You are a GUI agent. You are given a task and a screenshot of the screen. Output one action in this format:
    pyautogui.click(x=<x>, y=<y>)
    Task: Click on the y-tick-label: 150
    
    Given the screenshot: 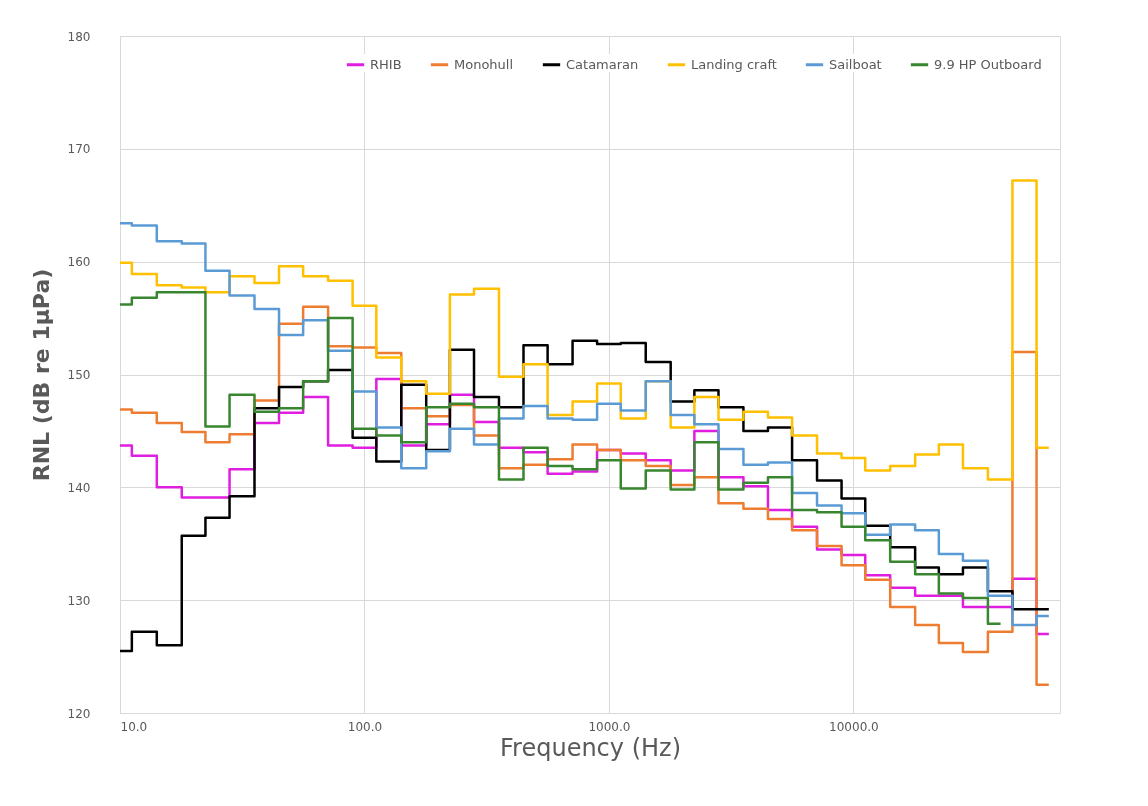 What is the action you would take?
    pyautogui.click(x=79, y=375)
    